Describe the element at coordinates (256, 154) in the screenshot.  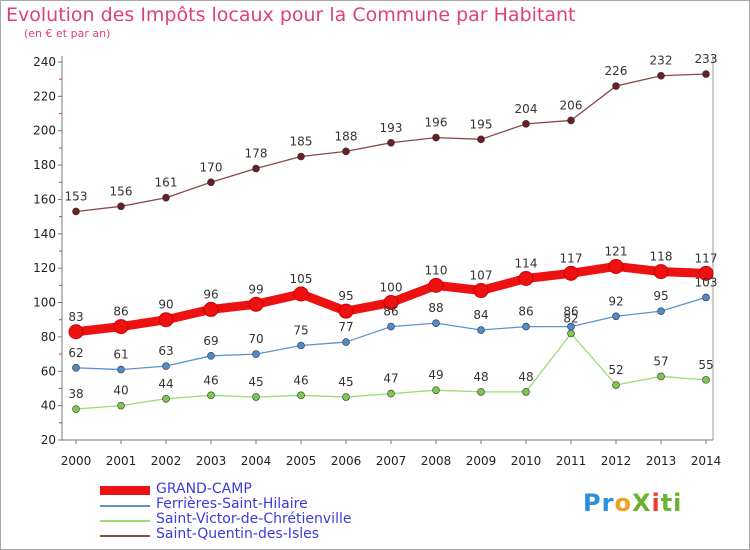
I see `data-label: 178` at that location.